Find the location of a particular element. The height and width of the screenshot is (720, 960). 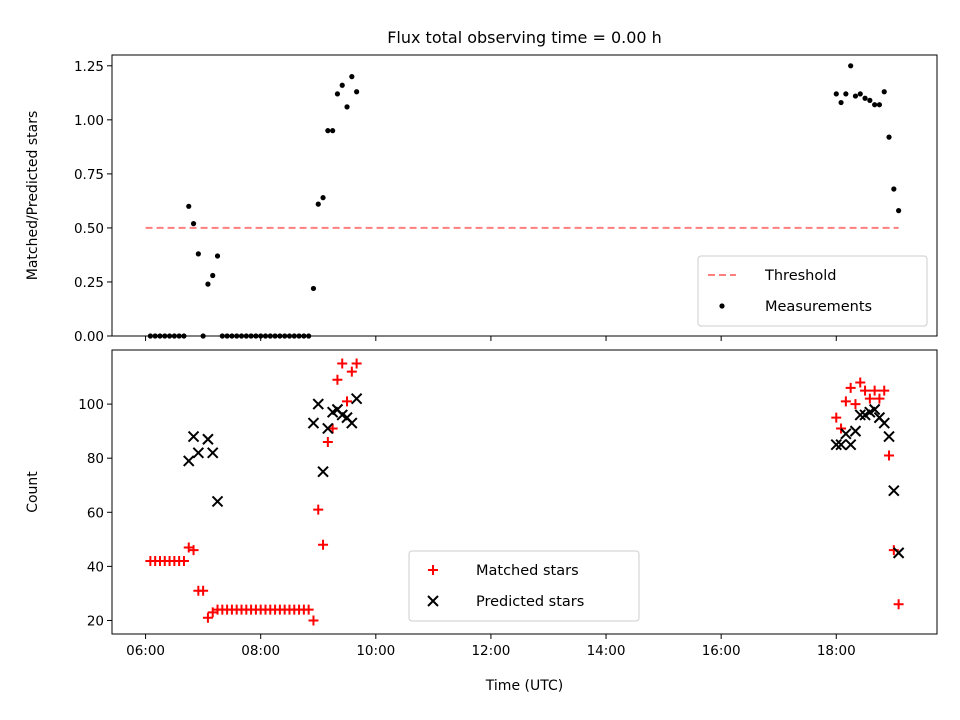

legend-measurements-swatch is located at coordinates (722, 306).